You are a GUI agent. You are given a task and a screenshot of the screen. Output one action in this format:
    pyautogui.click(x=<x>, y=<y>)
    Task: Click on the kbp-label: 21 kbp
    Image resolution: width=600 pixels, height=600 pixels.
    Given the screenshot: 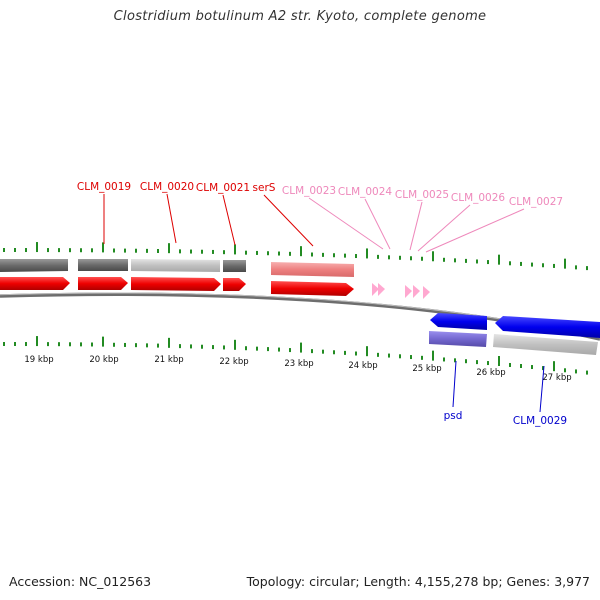 What is the action you would take?
    pyautogui.click(x=168, y=360)
    